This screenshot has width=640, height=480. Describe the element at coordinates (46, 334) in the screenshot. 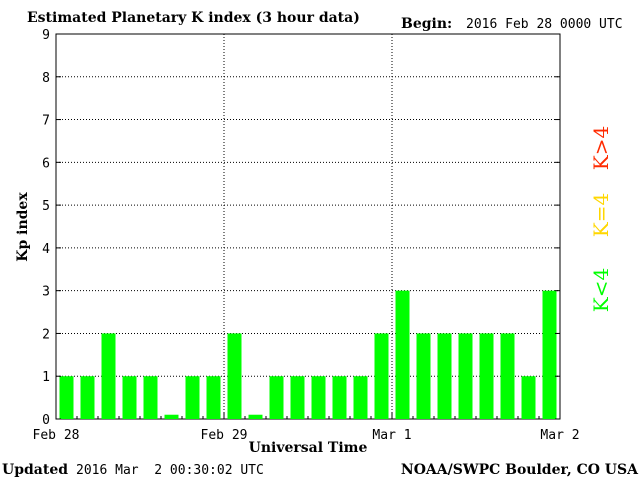

I see `y-tick-label: 2` at that location.